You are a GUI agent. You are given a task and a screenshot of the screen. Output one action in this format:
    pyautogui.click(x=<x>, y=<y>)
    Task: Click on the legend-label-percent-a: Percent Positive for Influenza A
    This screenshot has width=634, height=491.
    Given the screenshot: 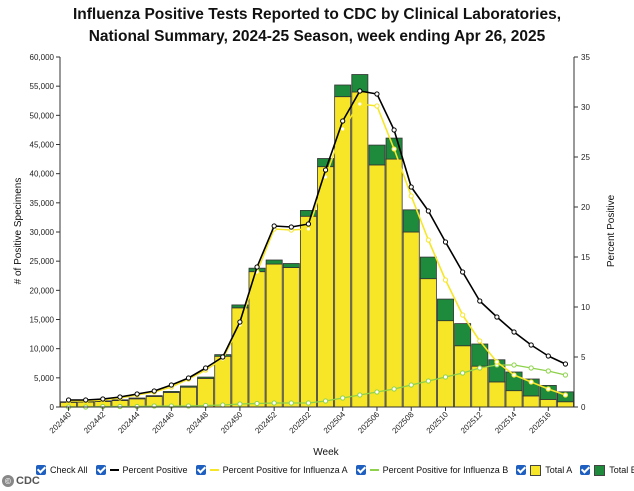 What is the action you would take?
    pyautogui.click(x=285, y=470)
    